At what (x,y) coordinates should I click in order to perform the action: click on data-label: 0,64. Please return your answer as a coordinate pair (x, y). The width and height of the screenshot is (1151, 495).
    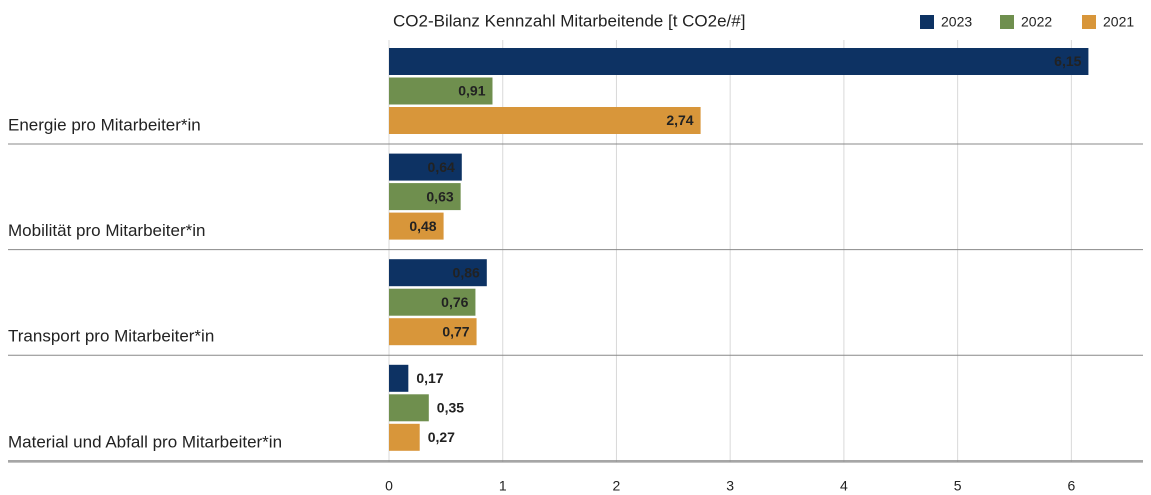
    Looking at the image, I should click on (441, 167).